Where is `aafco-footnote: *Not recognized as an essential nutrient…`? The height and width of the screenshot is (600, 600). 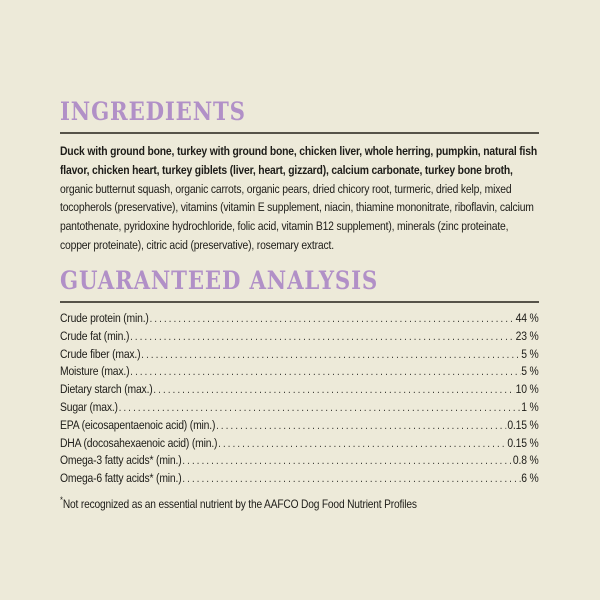
aafco-footnote: *Not recognized as an essential nutrient… is located at coordinates (299, 503).